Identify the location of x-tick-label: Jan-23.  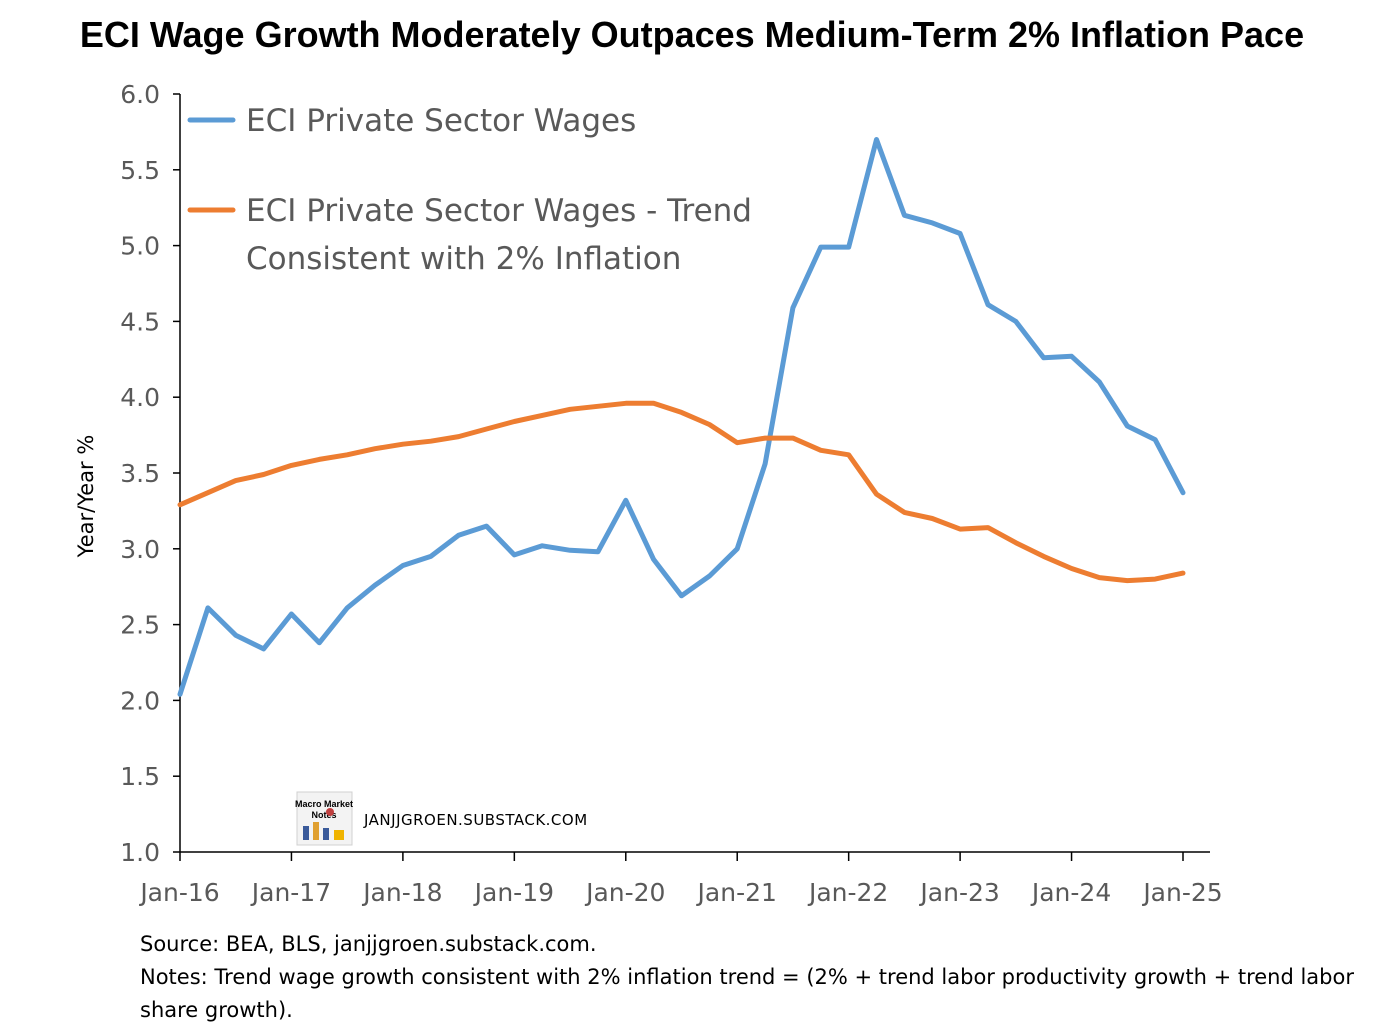
(958, 892).